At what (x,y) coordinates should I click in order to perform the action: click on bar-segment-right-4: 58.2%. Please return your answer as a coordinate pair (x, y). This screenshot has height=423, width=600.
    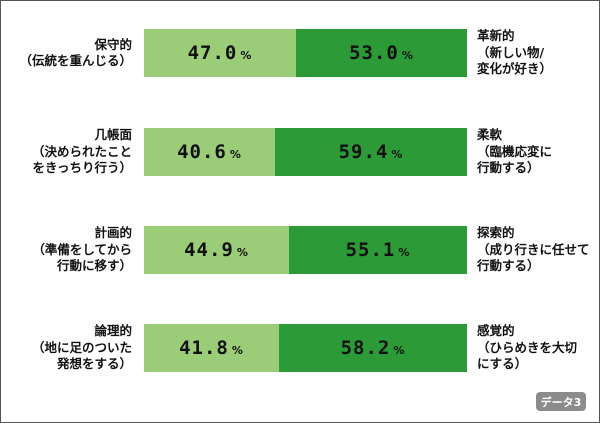
    Looking at the image, I should click on (373, 348).